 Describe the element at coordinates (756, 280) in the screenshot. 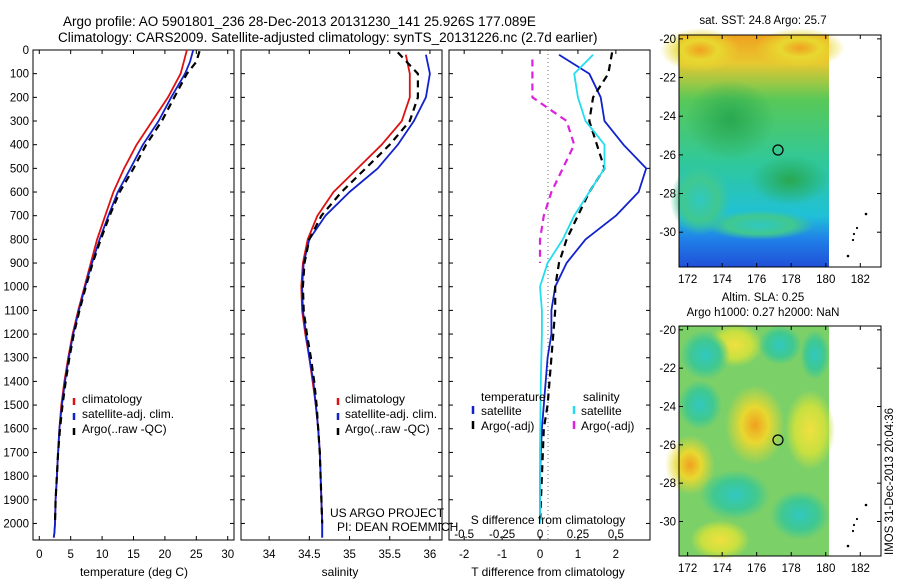

I see `x-tick-label: 176` at that location.